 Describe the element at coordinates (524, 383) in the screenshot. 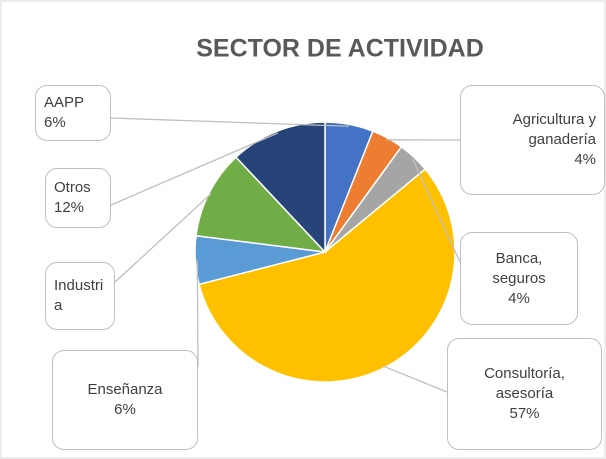

I see `category-label: Consultoría, asesoría` at that location.